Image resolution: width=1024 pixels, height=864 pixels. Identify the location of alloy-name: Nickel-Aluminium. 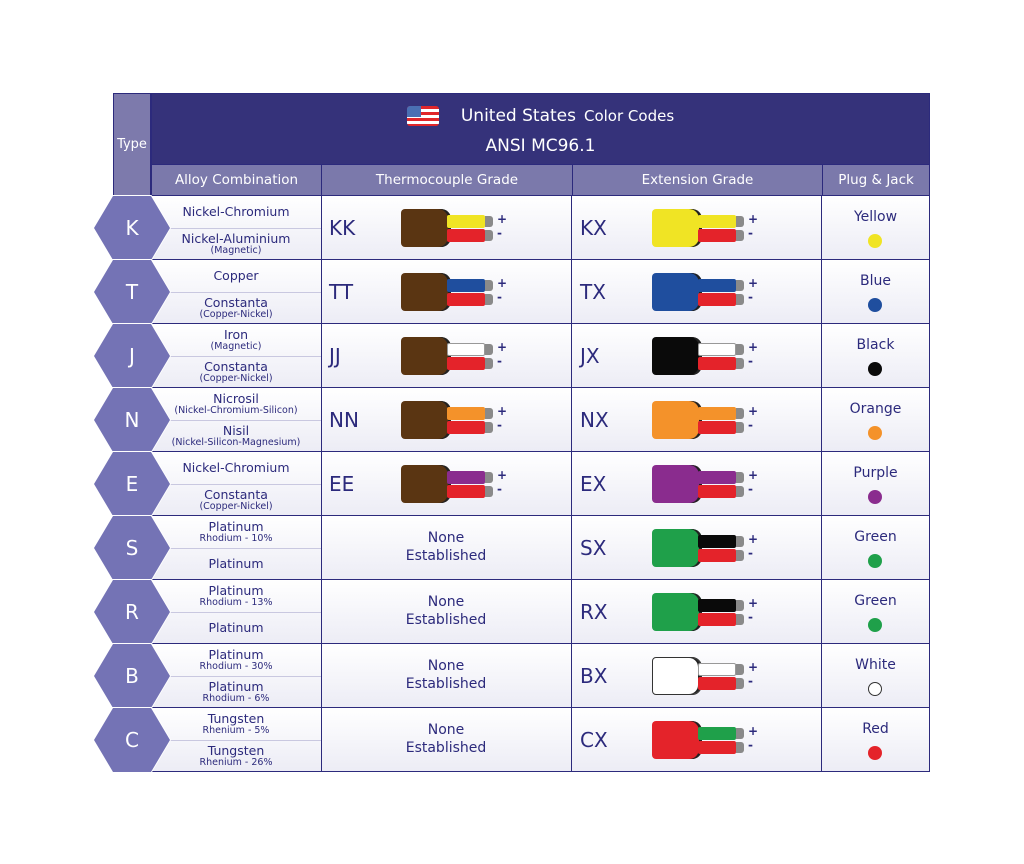
(236, 239).